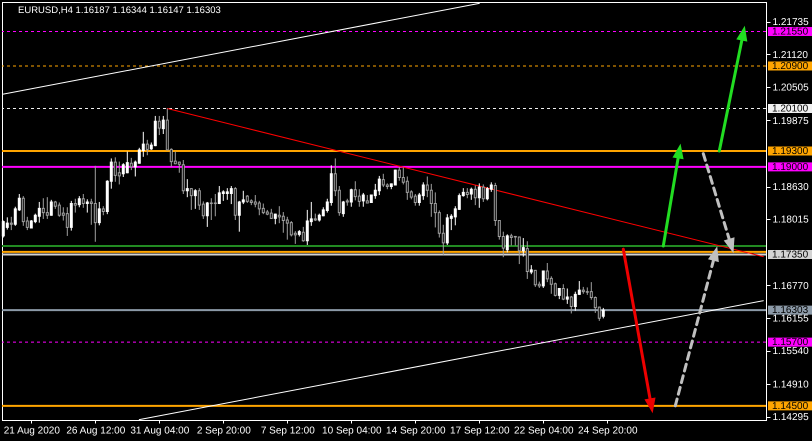  Describe the element at coordinates (288, 431) in the screenshot. I see `x-tick-label: 7 Sep 12:00` at that location.